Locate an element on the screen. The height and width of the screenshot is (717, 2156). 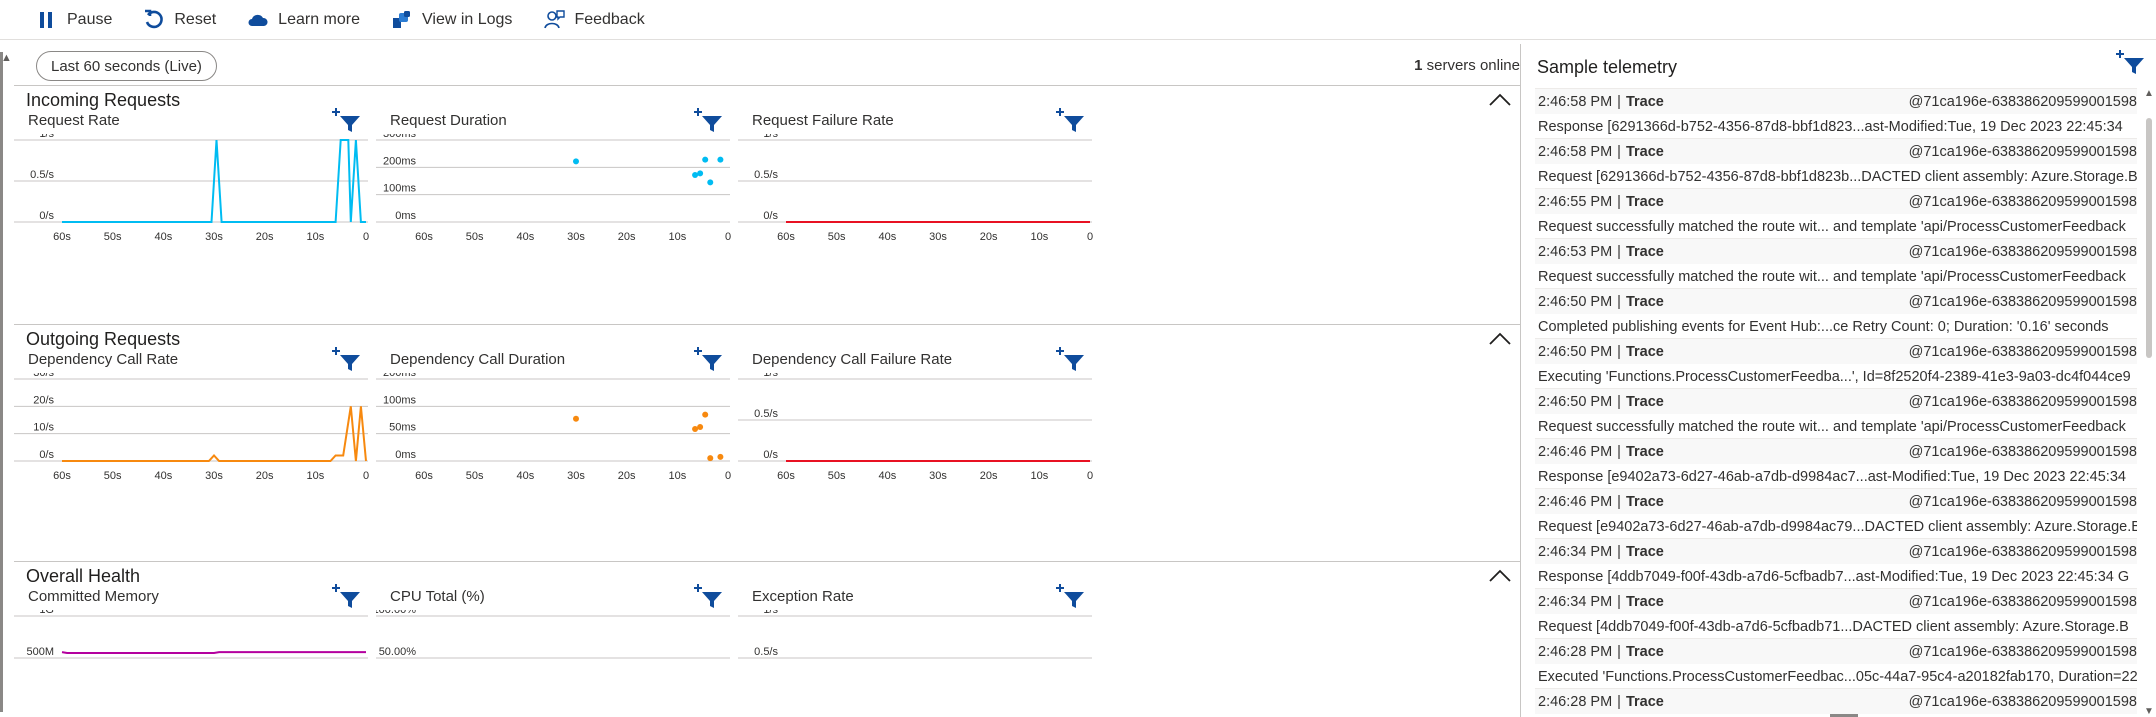
reset-icon is located at coordinates (154, 18).